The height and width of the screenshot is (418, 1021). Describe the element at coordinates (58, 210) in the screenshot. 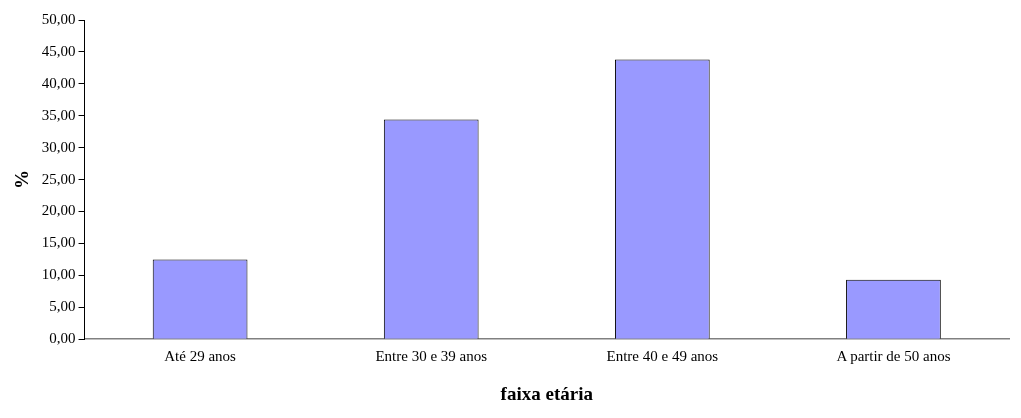

I see `y-tick-label: 20,00` at that location.